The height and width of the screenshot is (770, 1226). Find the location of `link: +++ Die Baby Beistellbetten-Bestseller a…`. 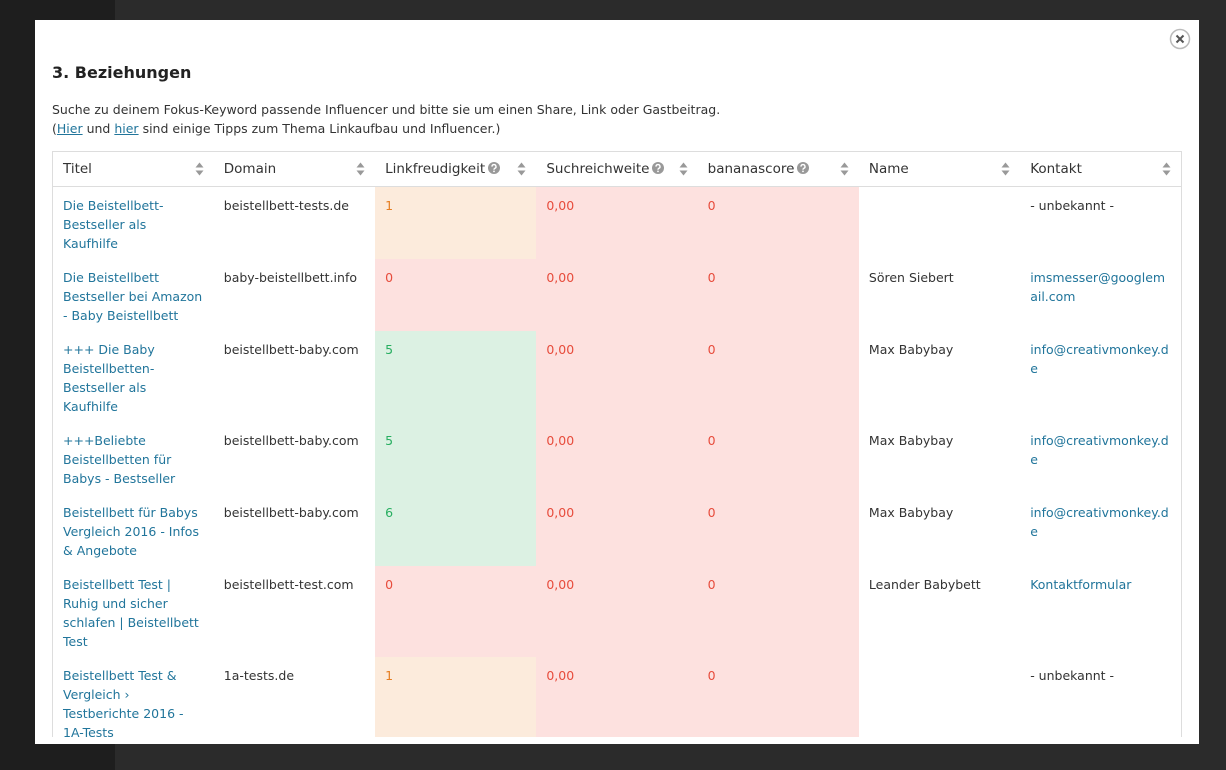

link: +++ Die Baby Beistellbetten-Bestseller a… is located at coordinates (109, 378).